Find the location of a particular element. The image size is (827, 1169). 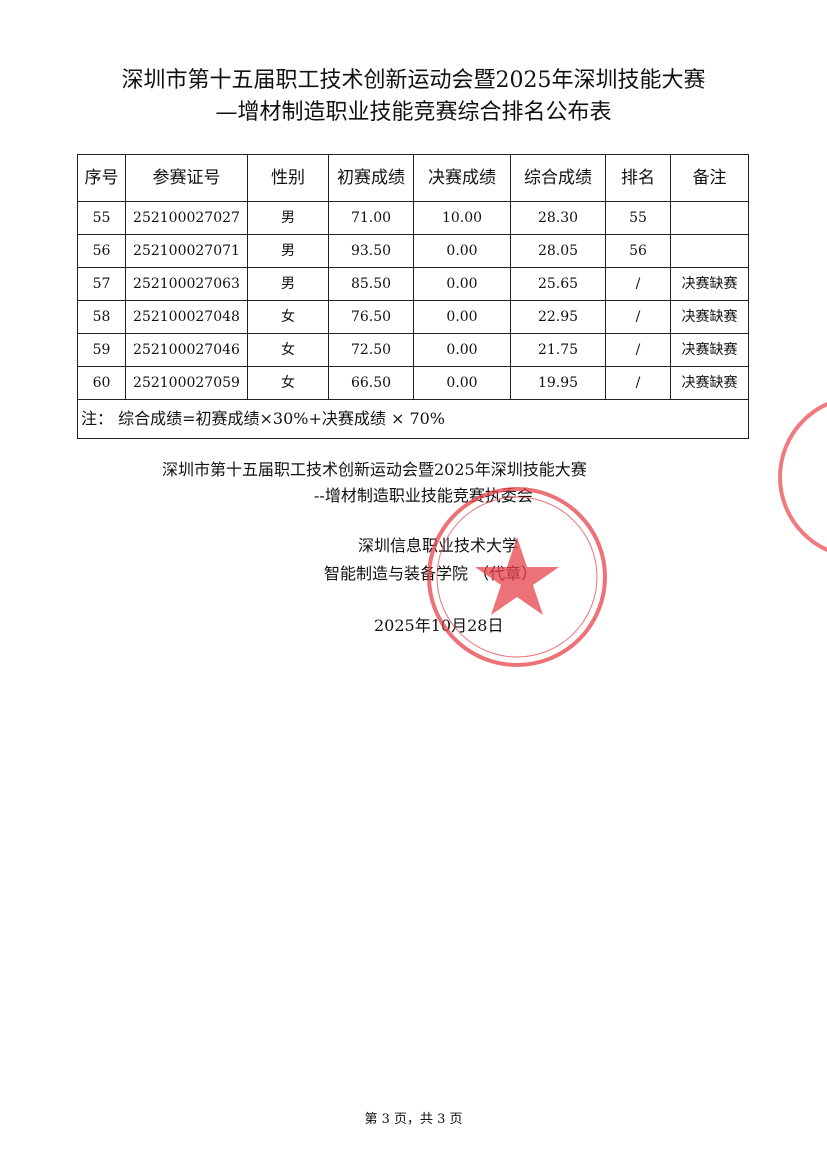

table-cell: 252100027059 is located at coordinates (186, 383).